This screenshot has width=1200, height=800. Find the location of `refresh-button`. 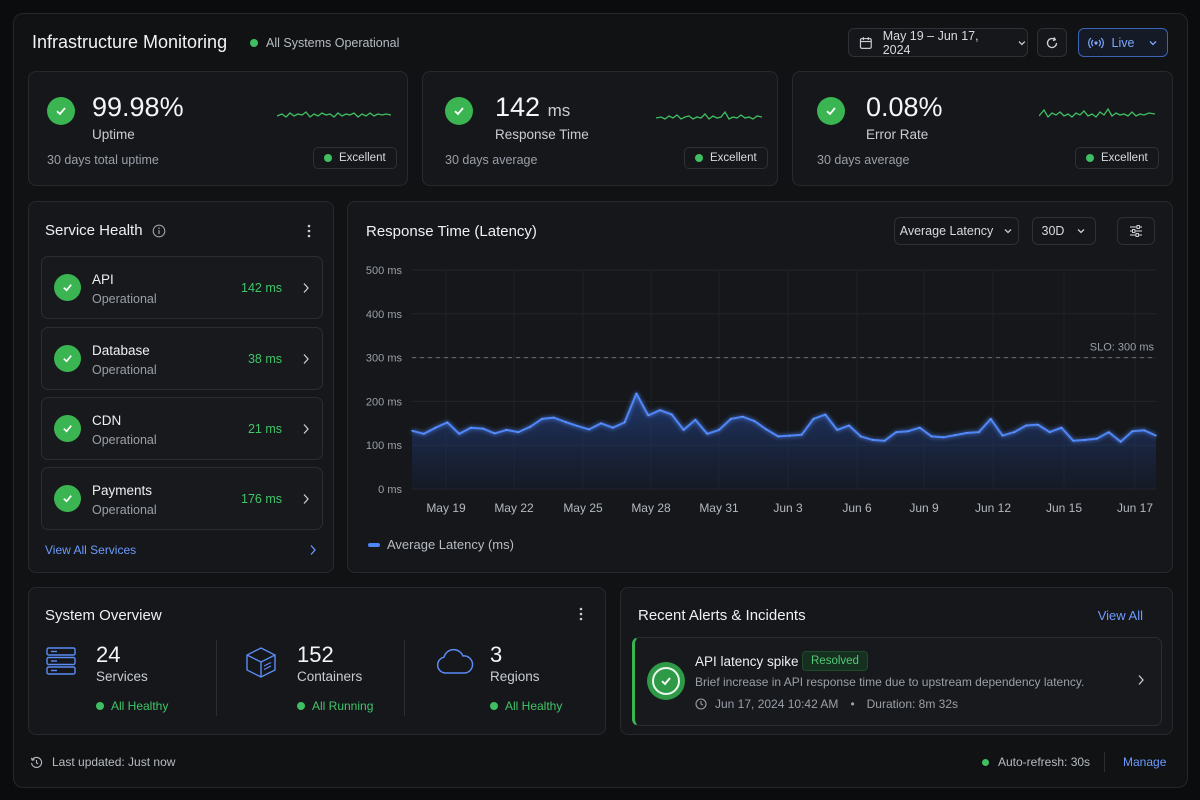

refresh-button is located at coordinates (1052, 42).